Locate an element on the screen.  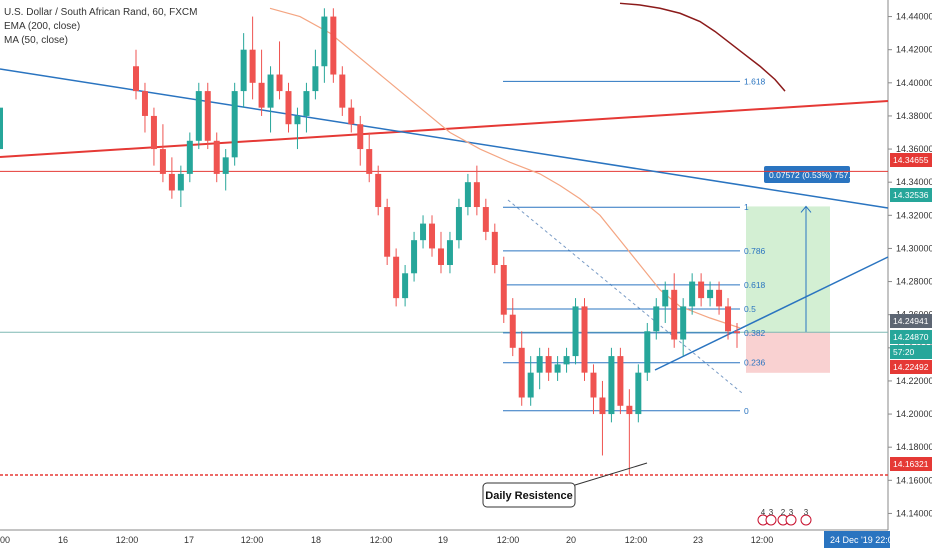
measure-label: 0.07572 (0.53%) 757.2 is located at coordinates (812, 175).